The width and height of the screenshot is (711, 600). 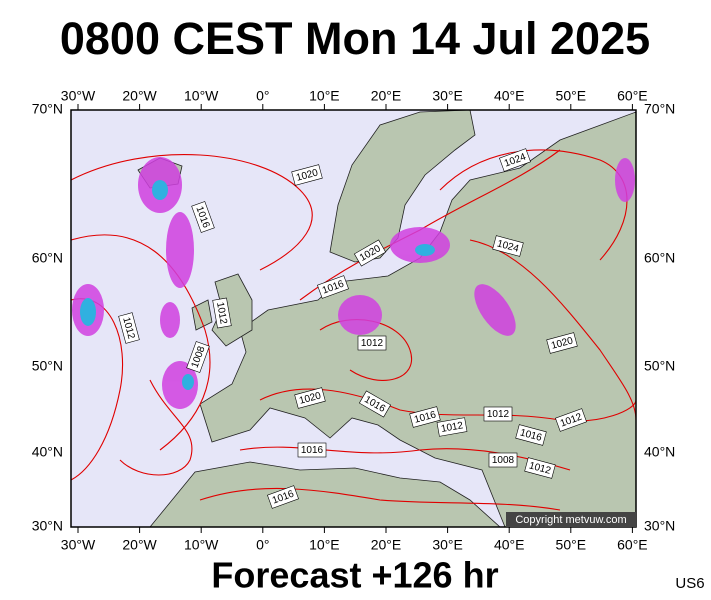 I want to click on left-lat-label: 70°N, so click(x=47, y=109).